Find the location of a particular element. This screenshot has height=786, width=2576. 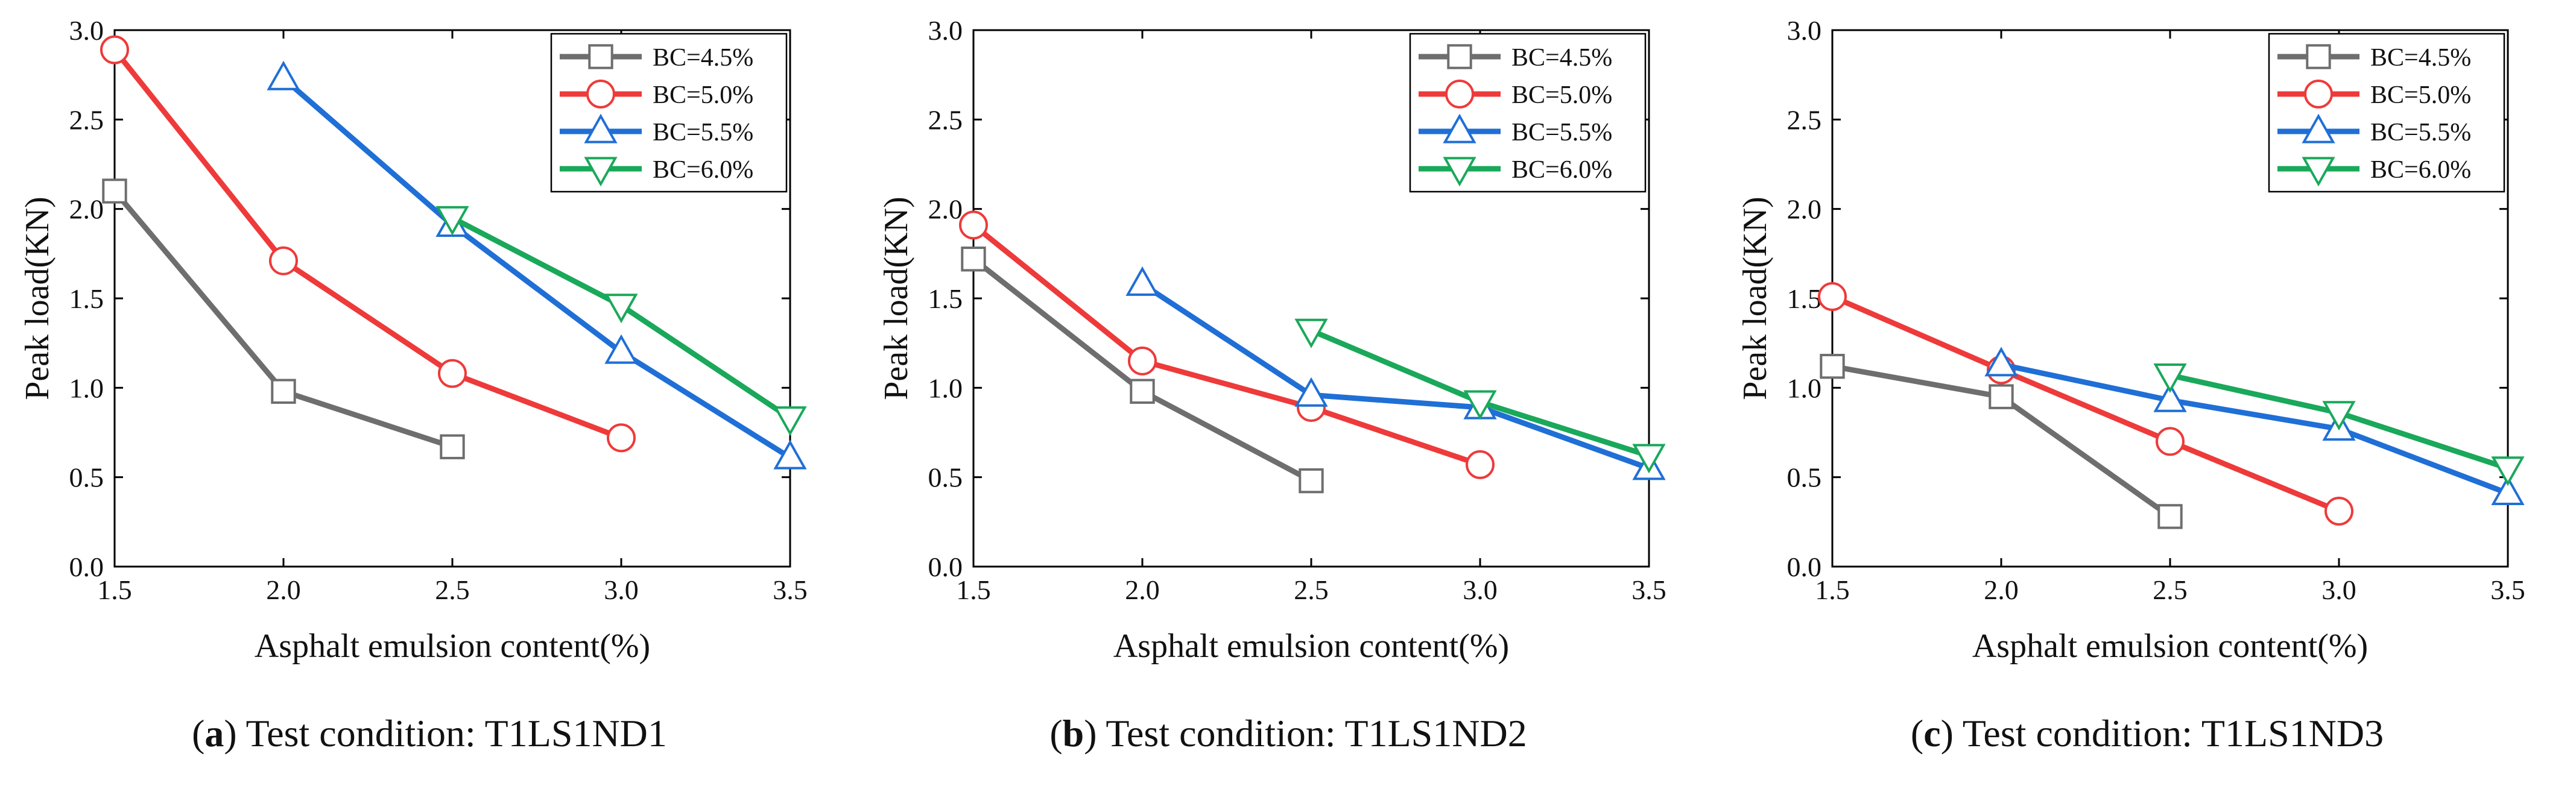

caption-tag: b is located at coordinates (1073, 733).